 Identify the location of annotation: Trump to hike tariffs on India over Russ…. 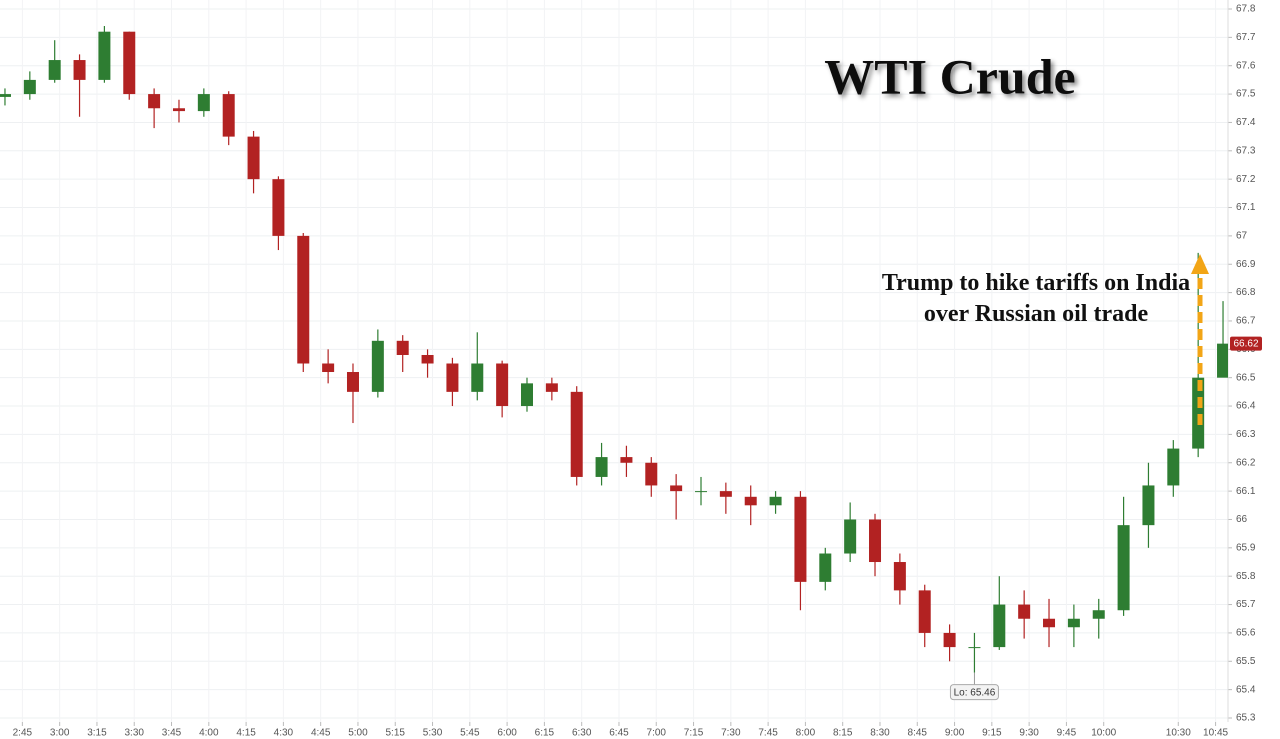
(1036, 298).